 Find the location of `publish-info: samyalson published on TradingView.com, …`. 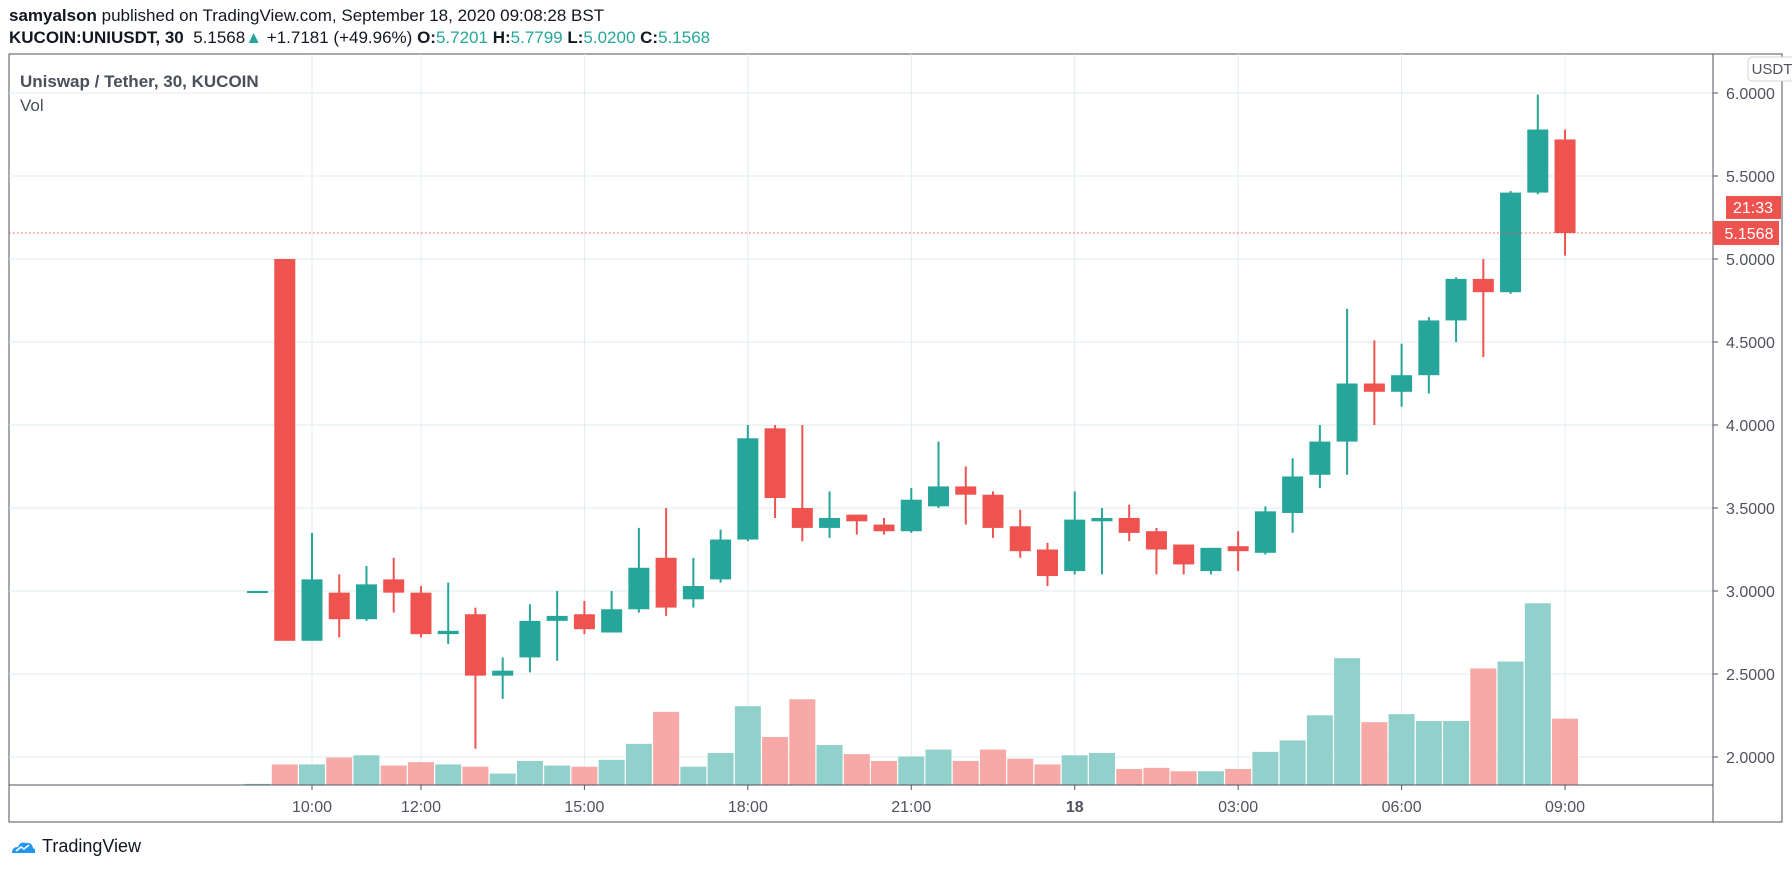

publish-info: samyalson published on TradingView.com, … is located at coordinates (306, 16).